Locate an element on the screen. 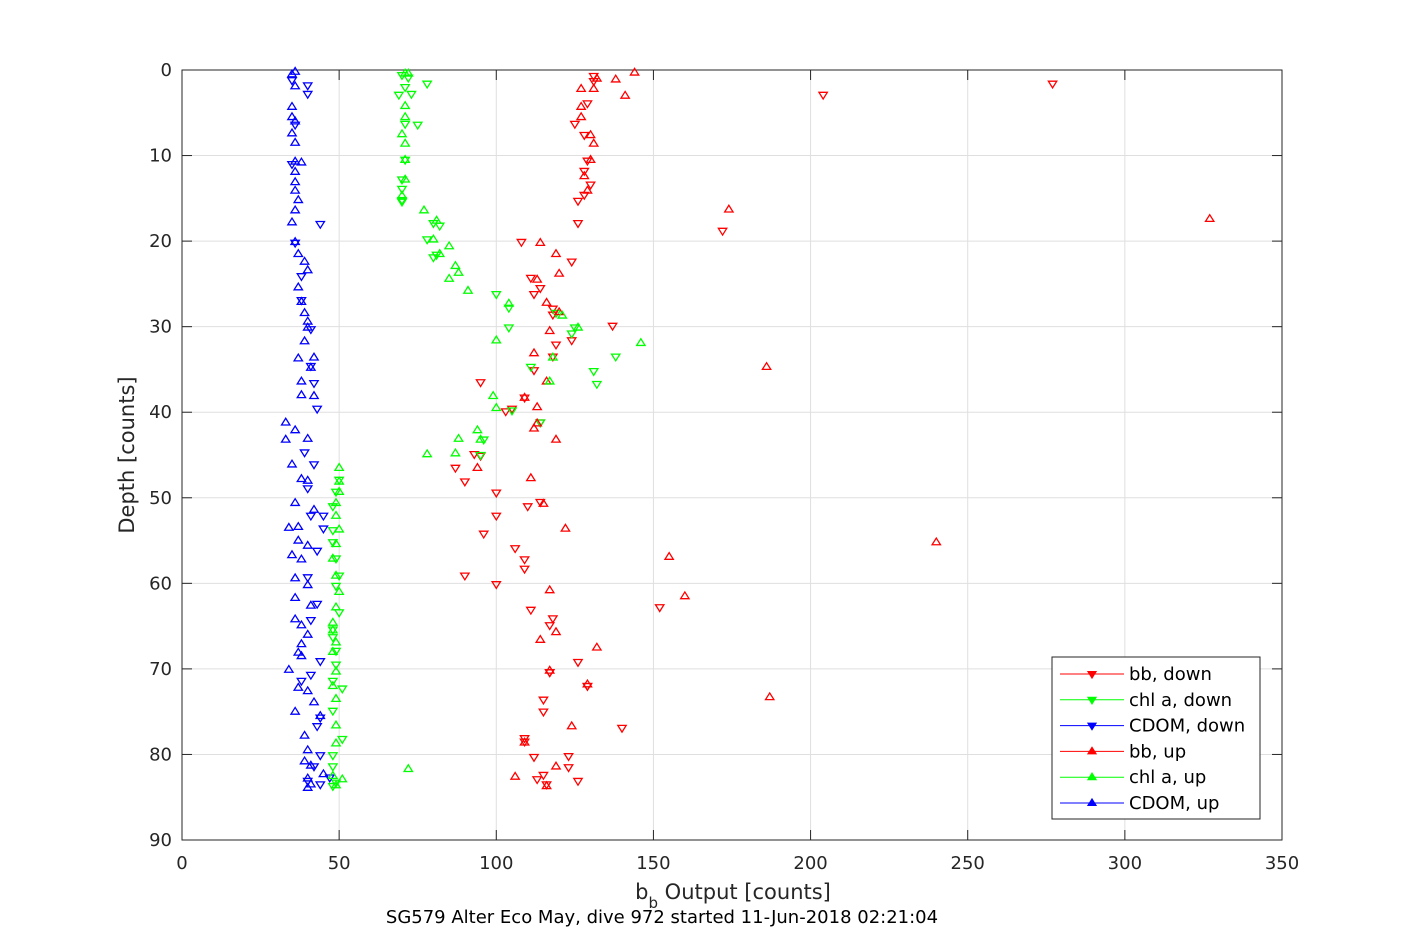 The image size is (1417, 945). y-tick-label: 40 is located at coordinates (160, 412).